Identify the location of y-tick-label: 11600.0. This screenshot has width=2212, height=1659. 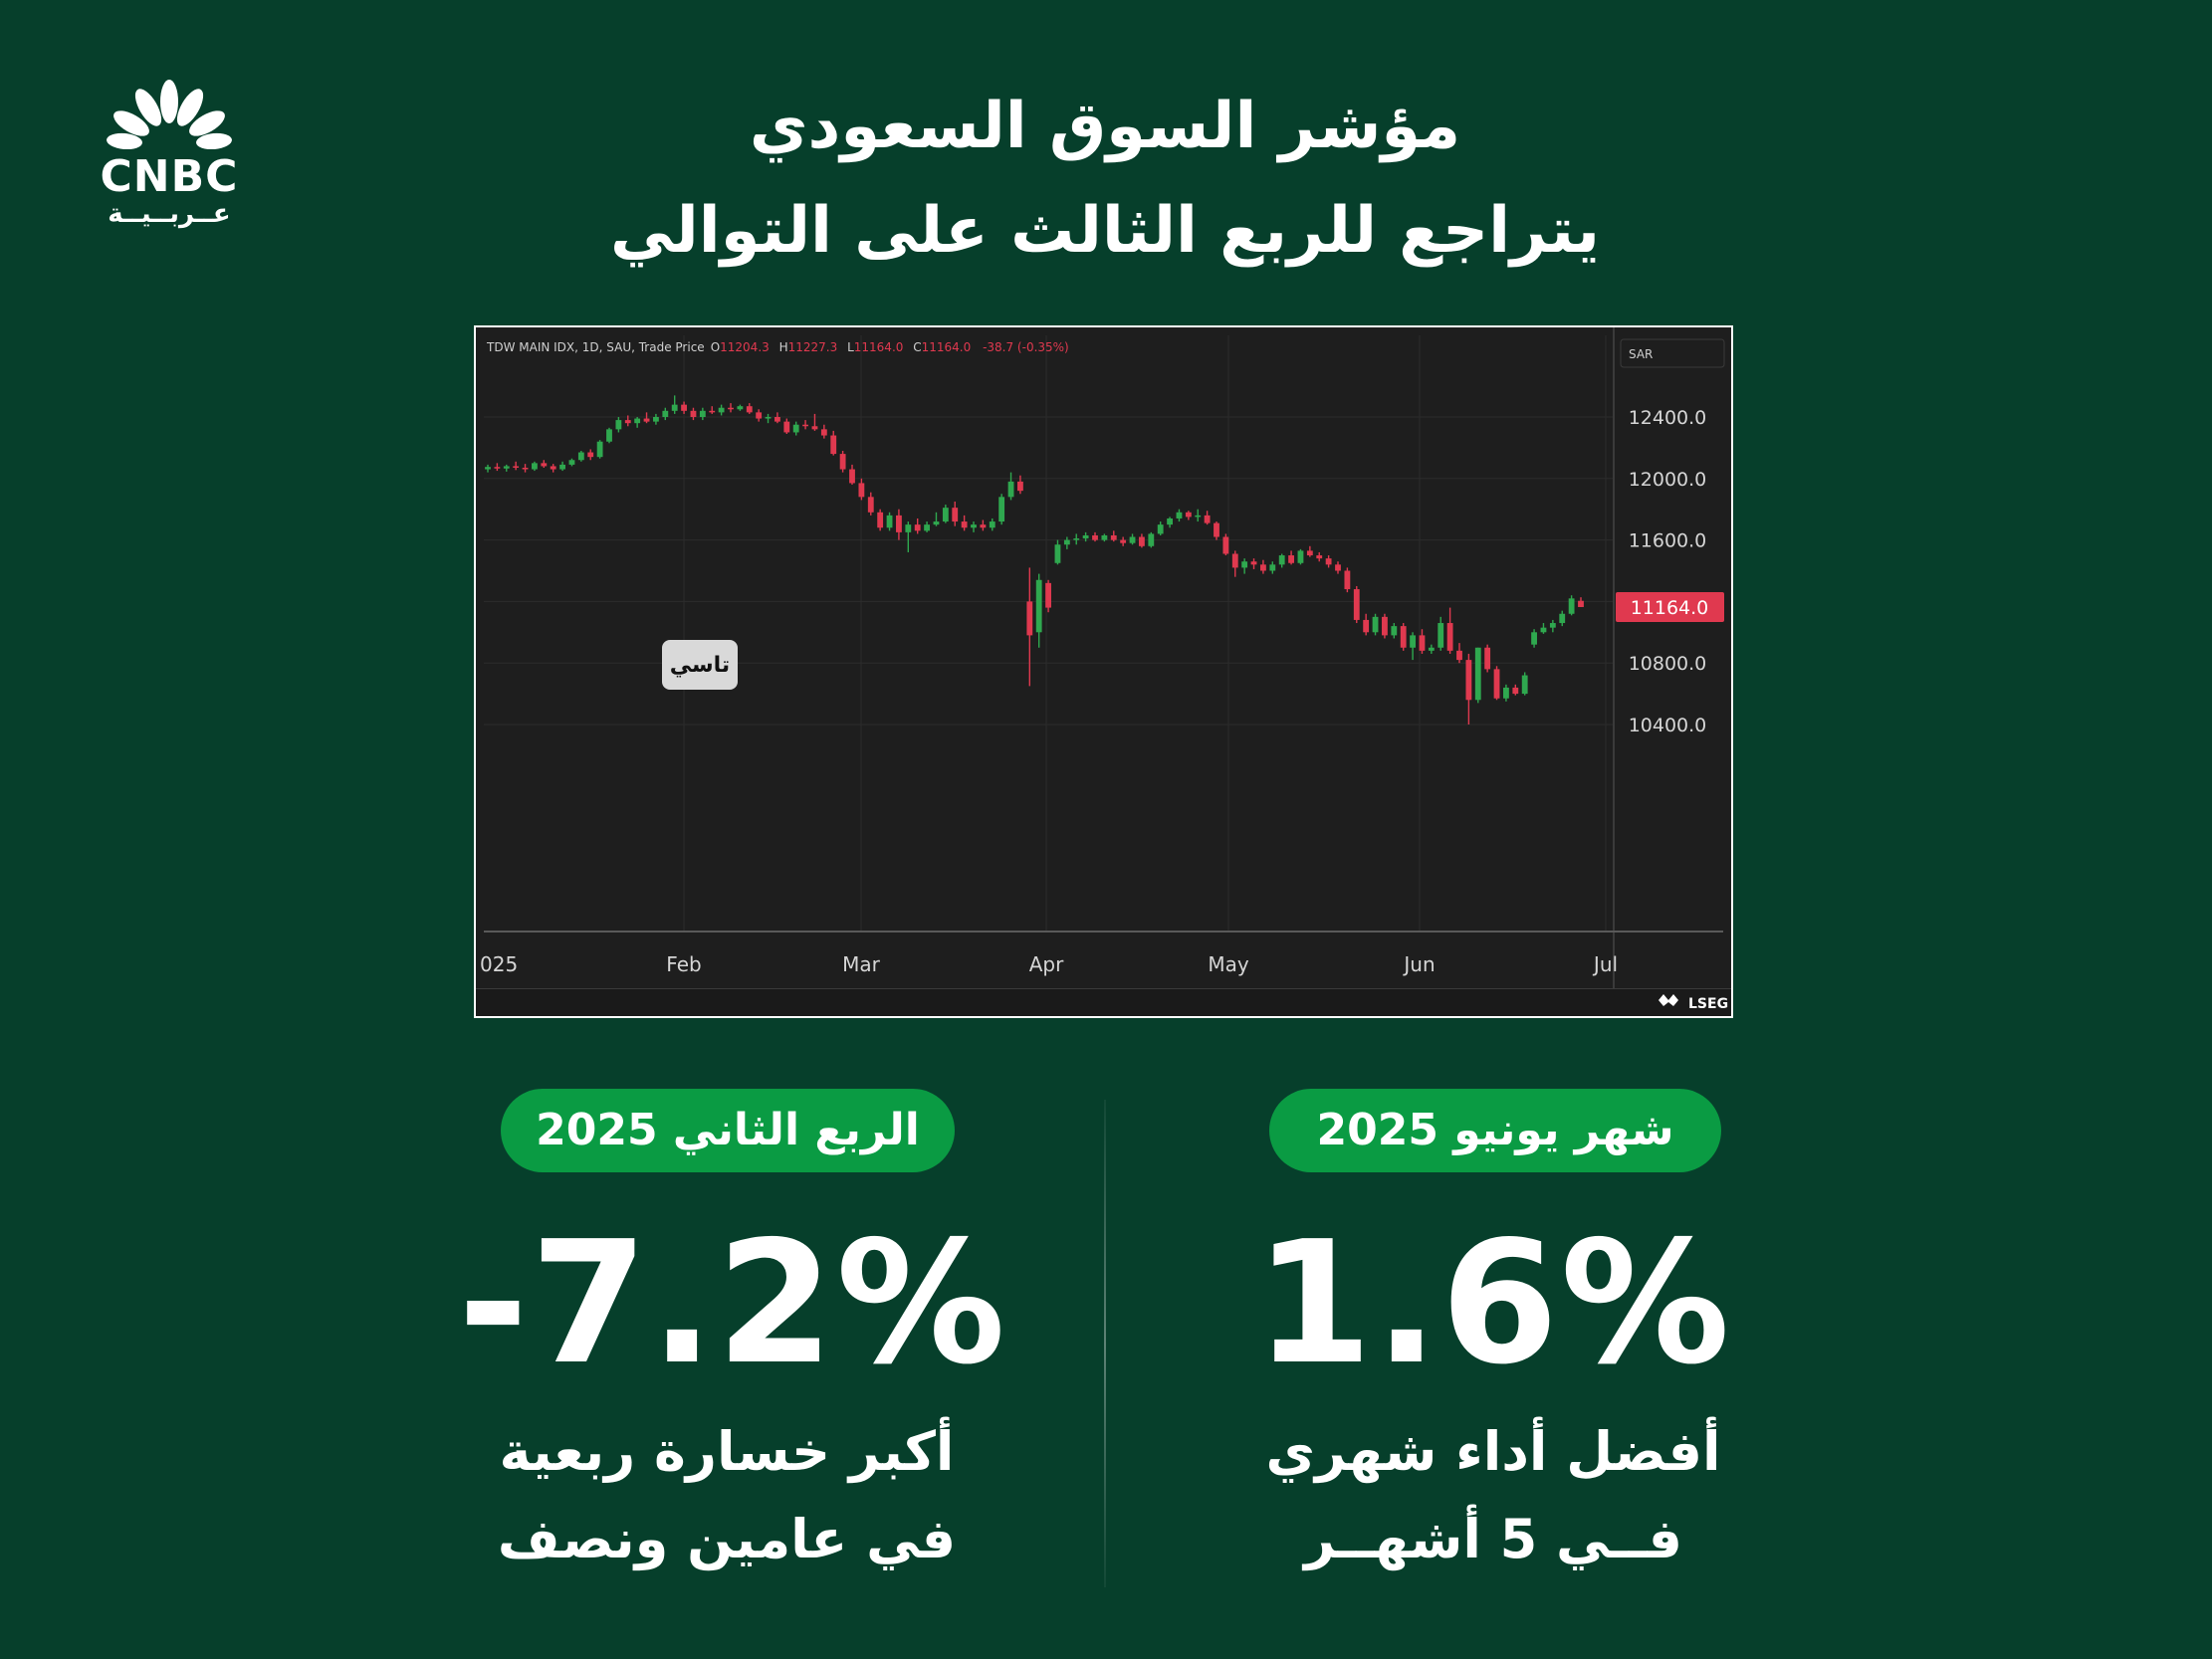
(1668, 541).